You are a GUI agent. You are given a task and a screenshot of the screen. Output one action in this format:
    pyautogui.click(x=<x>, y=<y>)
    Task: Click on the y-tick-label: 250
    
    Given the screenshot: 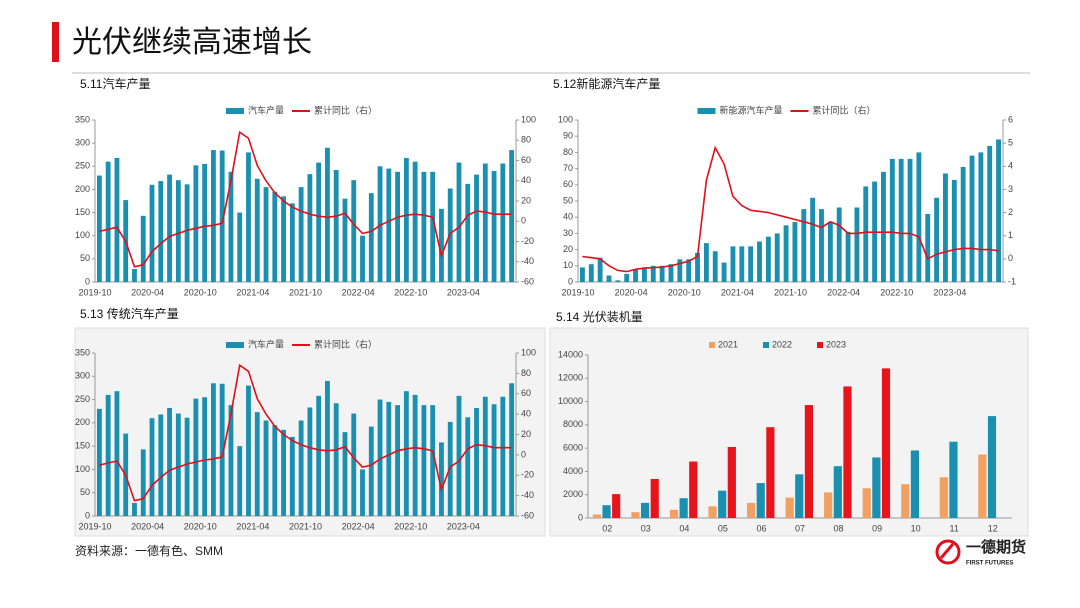 What is the action you would take?
    pyautogui.click(x=82, y=166)
    